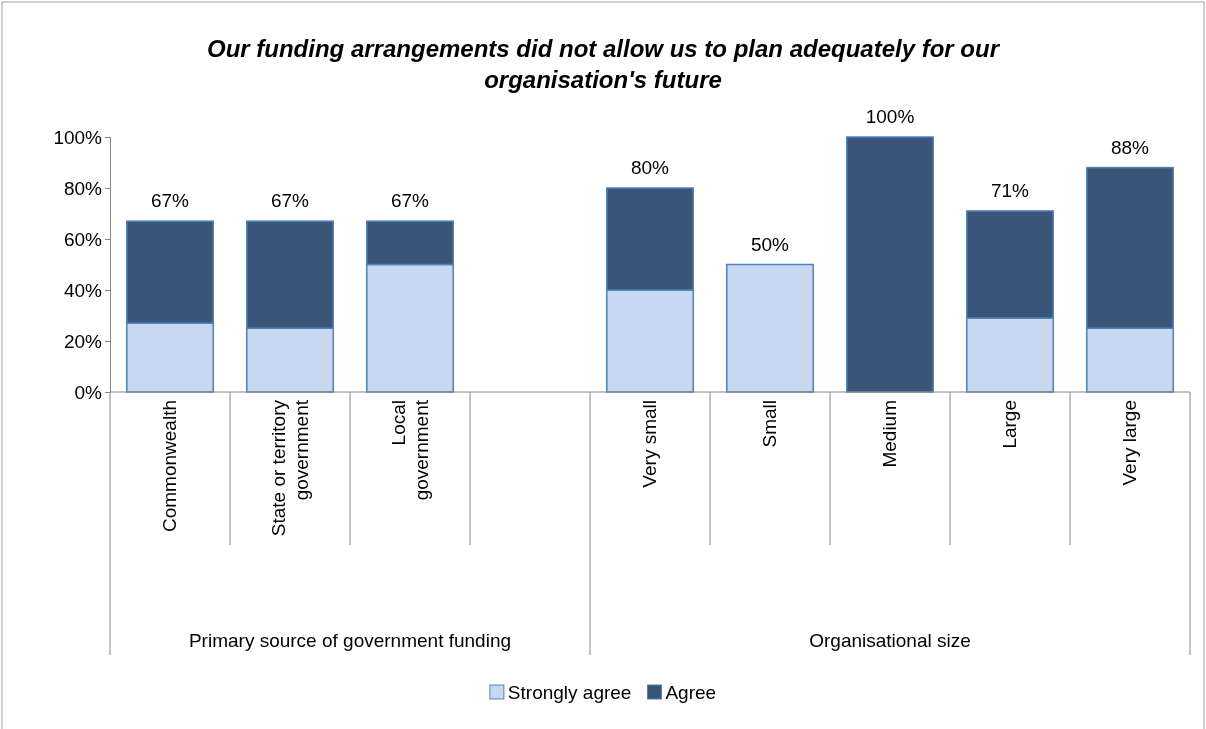 The height and width of the screenshot is (729, 1206). I want to click on chart-title: Our funding arrangements did not allow us to plan adequately for our organisation's future, so click(603, 64).